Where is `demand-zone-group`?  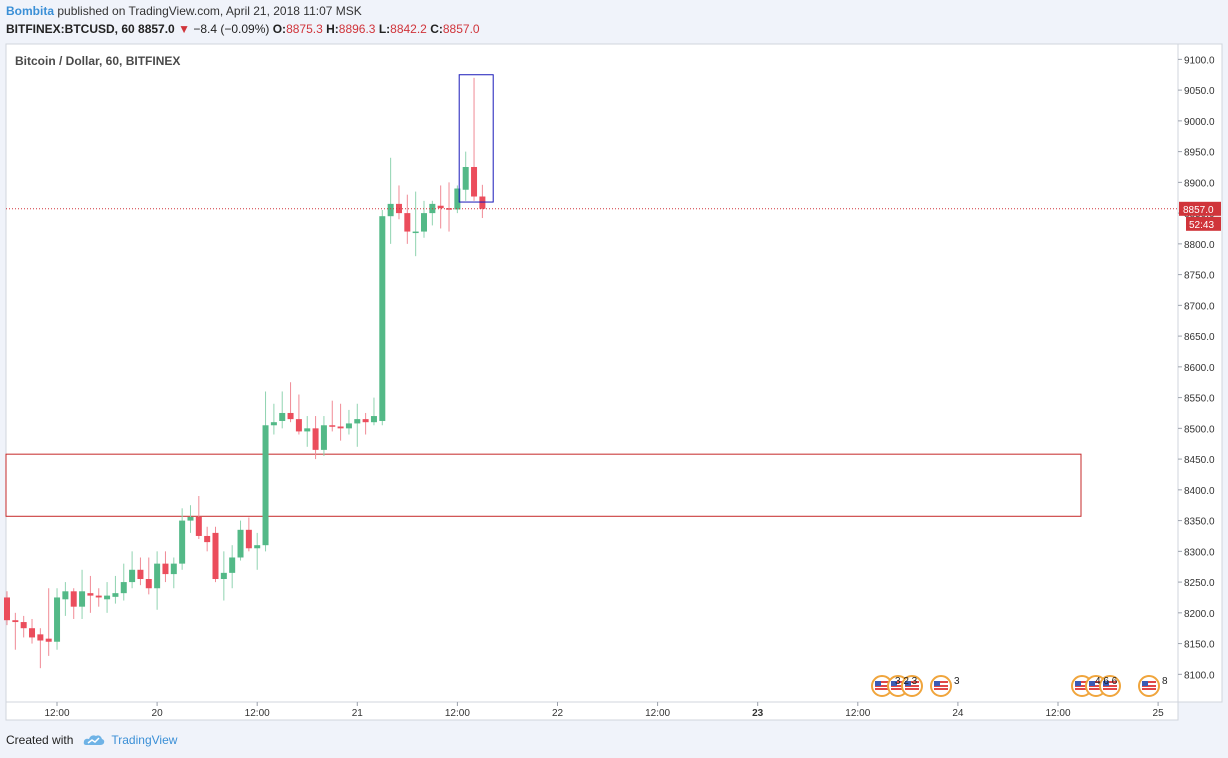
demand-zone-group is located at coordinates (543, 485).